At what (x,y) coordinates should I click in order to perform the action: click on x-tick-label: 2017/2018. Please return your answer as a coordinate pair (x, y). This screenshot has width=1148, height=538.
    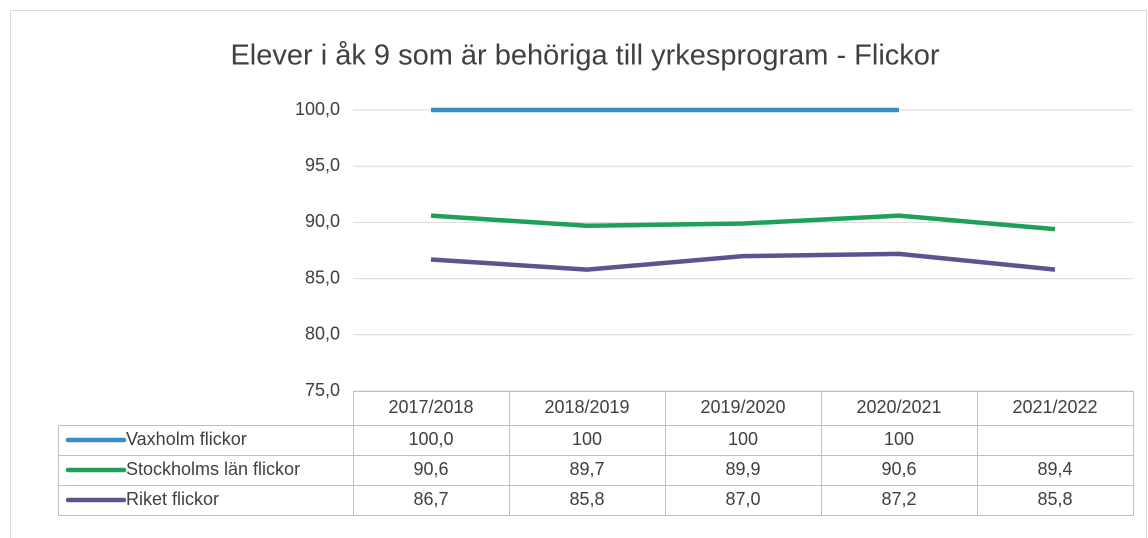
    Looking at the image, I should click on (430, 407).